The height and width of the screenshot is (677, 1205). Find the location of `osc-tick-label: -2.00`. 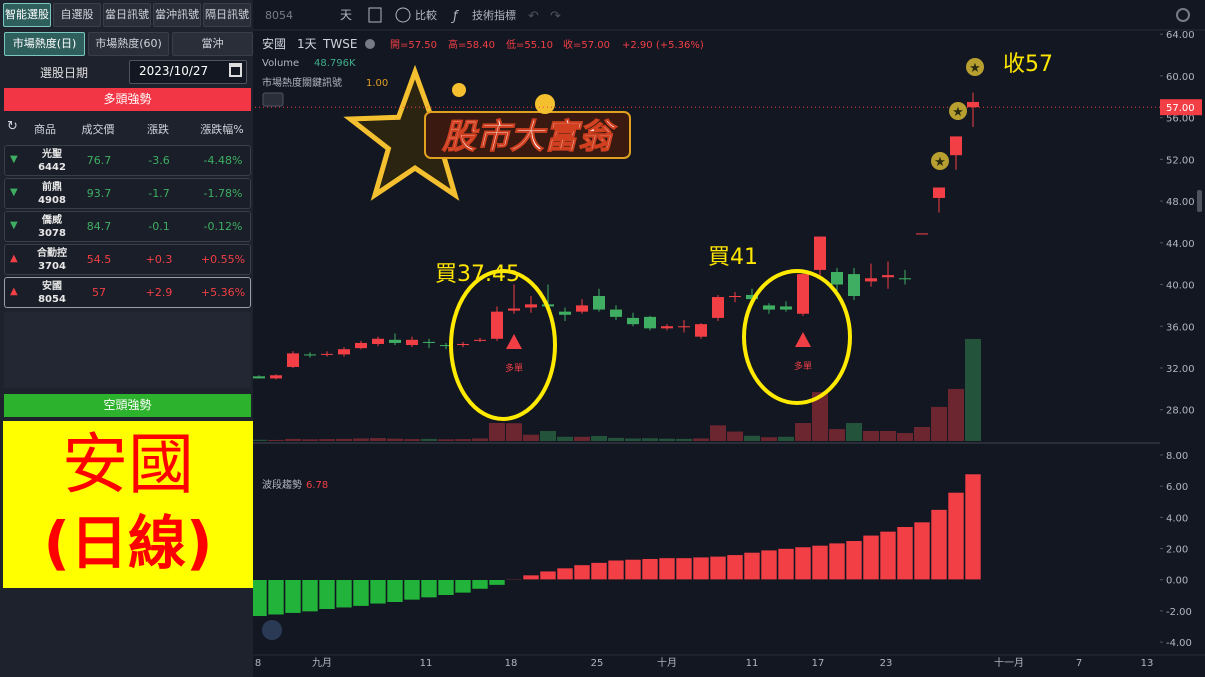

osc-tick-label: -2.00 is located at coordinates (1179, 612).